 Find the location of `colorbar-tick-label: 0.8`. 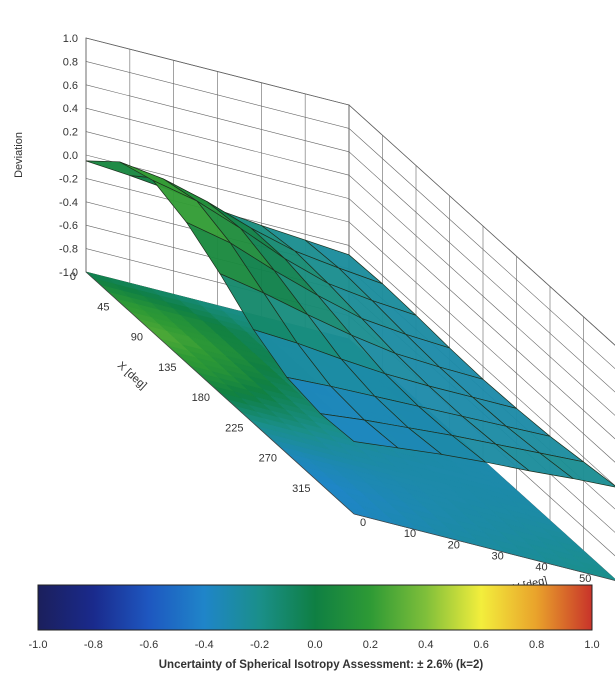

colorbar-tick-label: 0.8 is located at coordinates (536, 645).